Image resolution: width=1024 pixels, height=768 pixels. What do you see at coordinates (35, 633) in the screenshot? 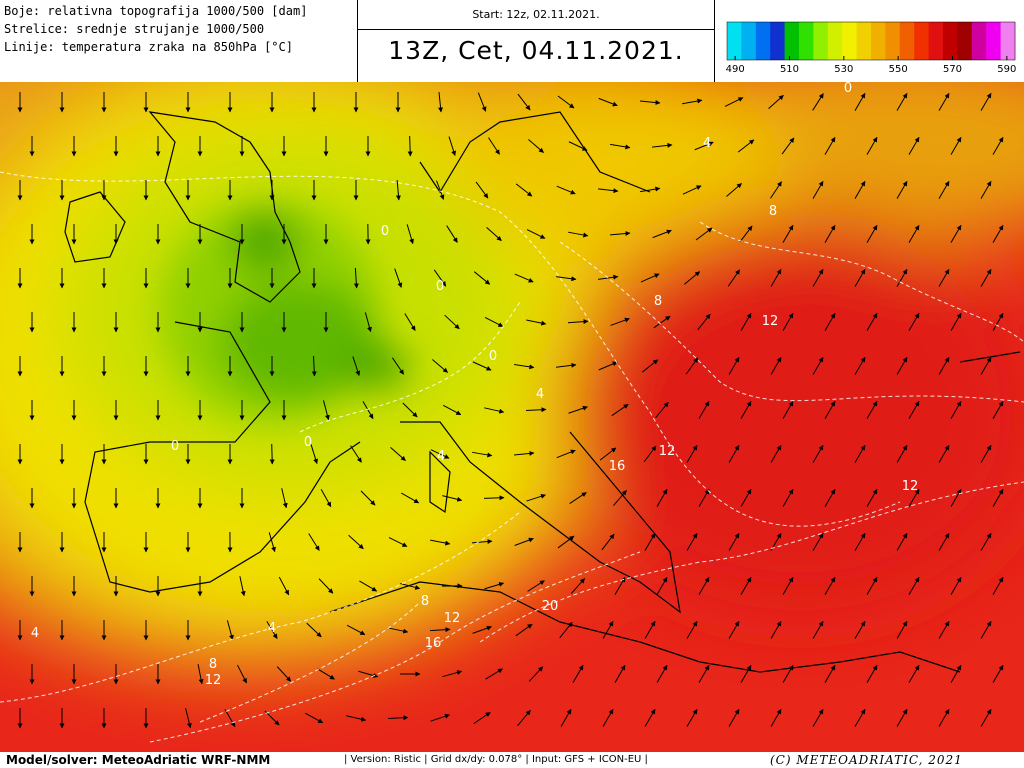
I see `contour-label: 4` at bounding box center [35, 633].